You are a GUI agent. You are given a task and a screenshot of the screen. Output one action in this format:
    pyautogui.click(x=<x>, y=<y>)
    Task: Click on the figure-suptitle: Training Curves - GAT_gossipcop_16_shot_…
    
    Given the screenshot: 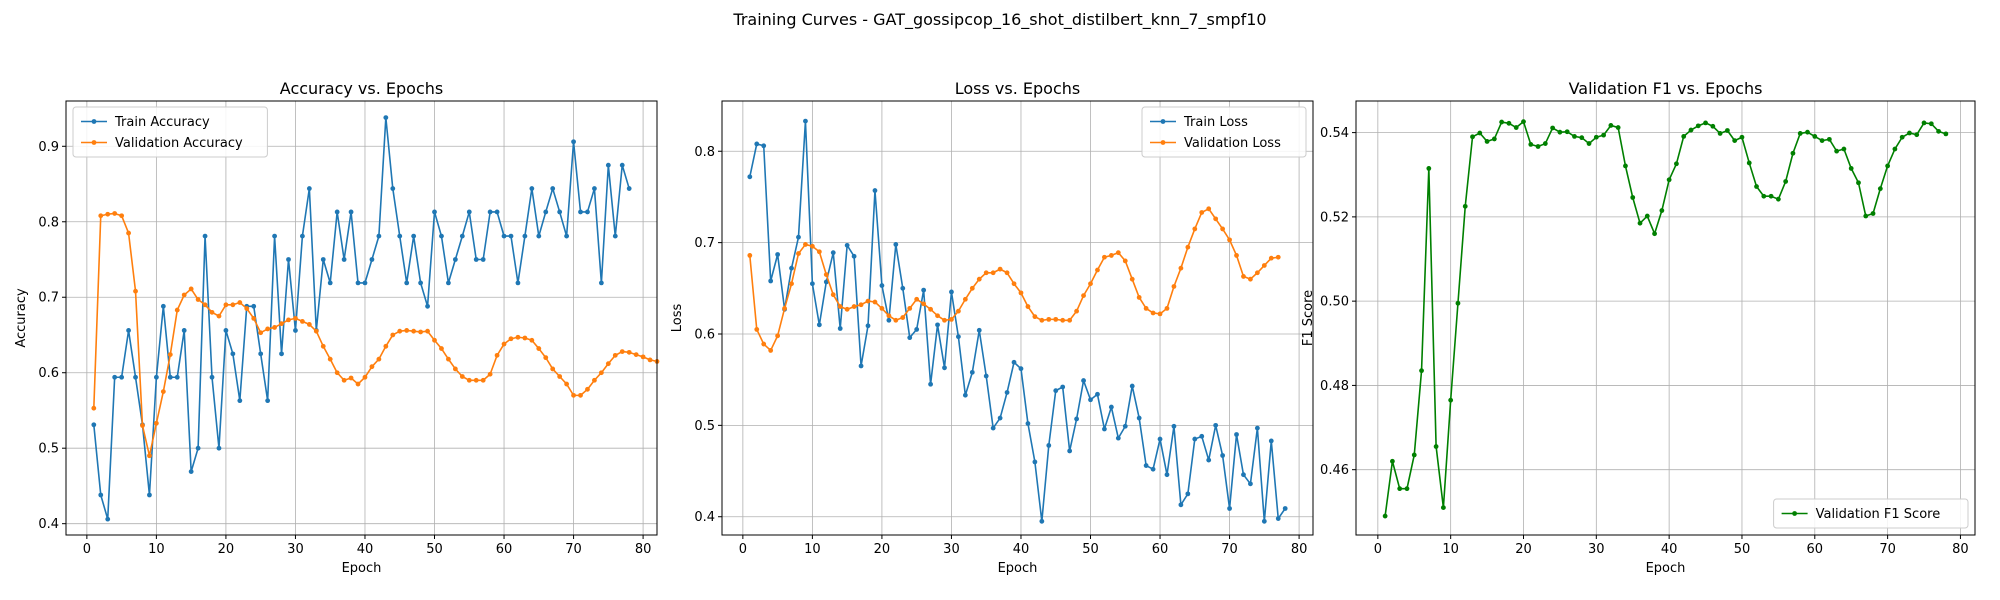 What is the action you would take?
    pyautogui.click(x=999, y=20)
    